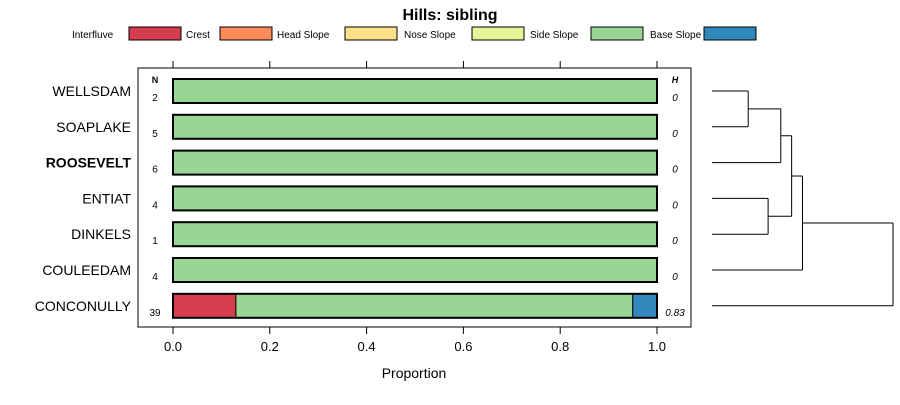 This screenshot has height=405, width=900. Describe the element at coordinates (91, 91) in the screenshot. I see `category-label-wellsdam: WELLSDAM` at that location.